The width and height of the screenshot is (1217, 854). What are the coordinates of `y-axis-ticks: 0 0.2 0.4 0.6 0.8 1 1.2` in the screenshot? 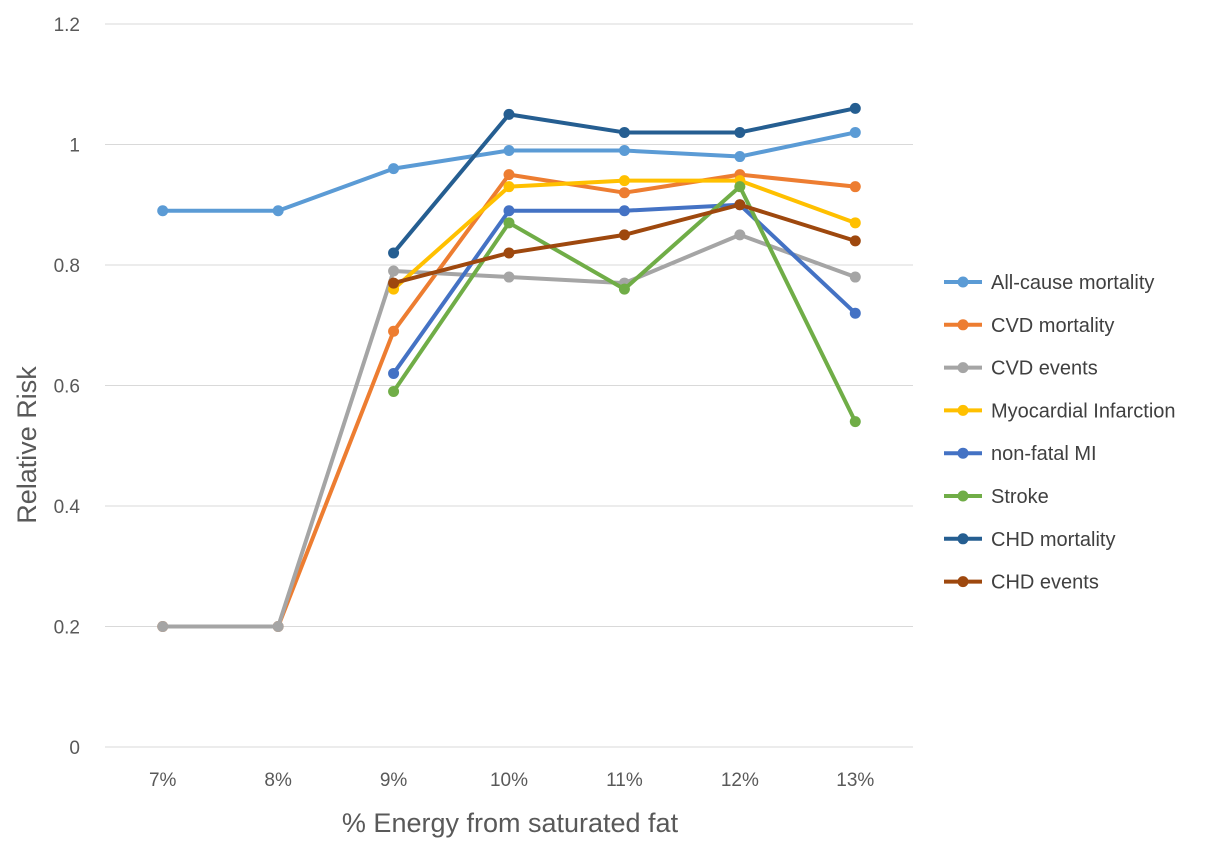 It's located at (67, 387).